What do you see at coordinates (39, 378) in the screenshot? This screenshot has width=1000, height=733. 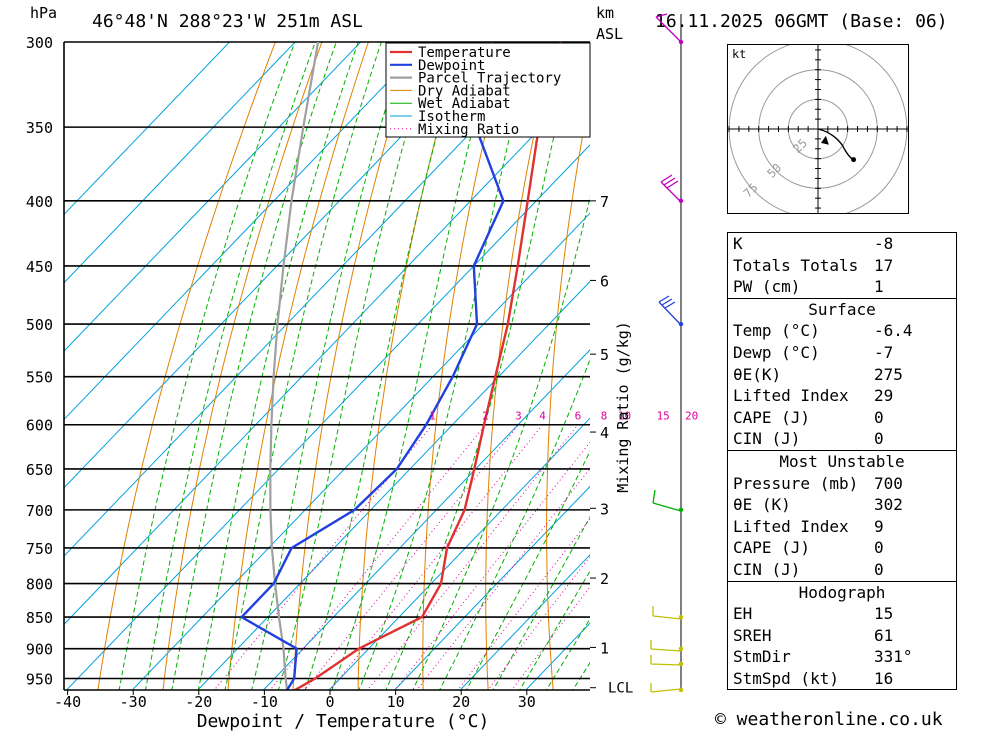 I see `pressure-label: 550` at bounding box center [39, 378].